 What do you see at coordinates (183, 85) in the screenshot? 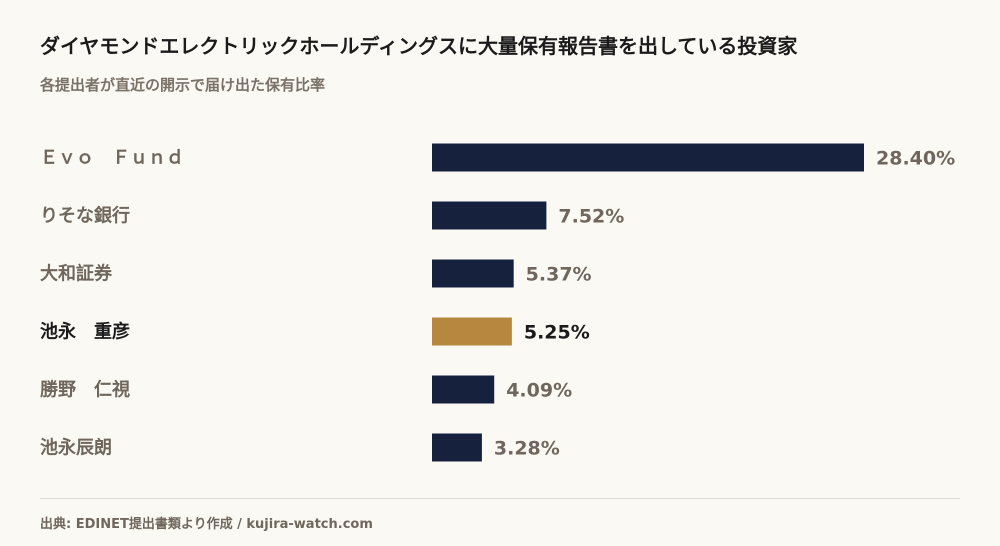
I see `chart-subtitle: 各提出者が直近の開示で届け出た保有比率` at bounding box center [183, 85].